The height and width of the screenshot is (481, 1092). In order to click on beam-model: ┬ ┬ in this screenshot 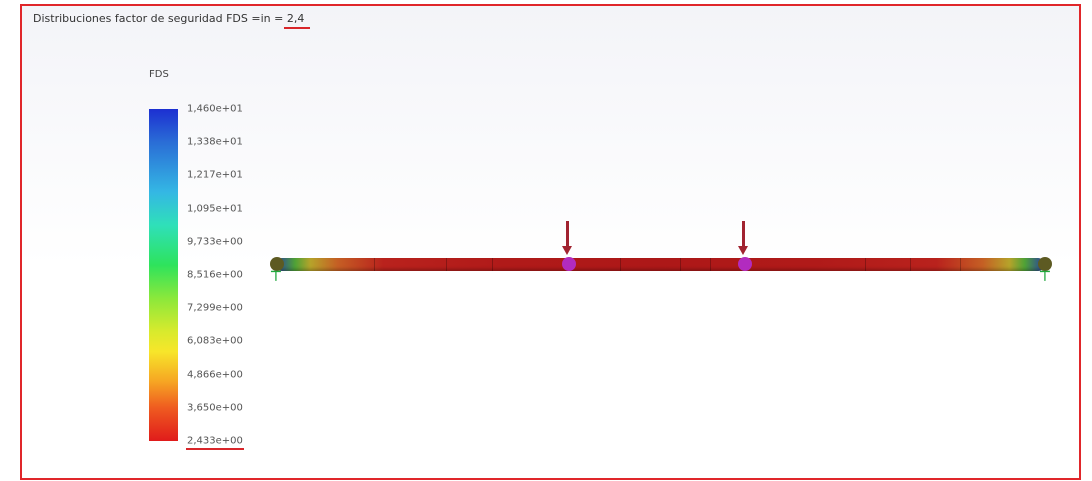, I will do `click(661, 267)`.